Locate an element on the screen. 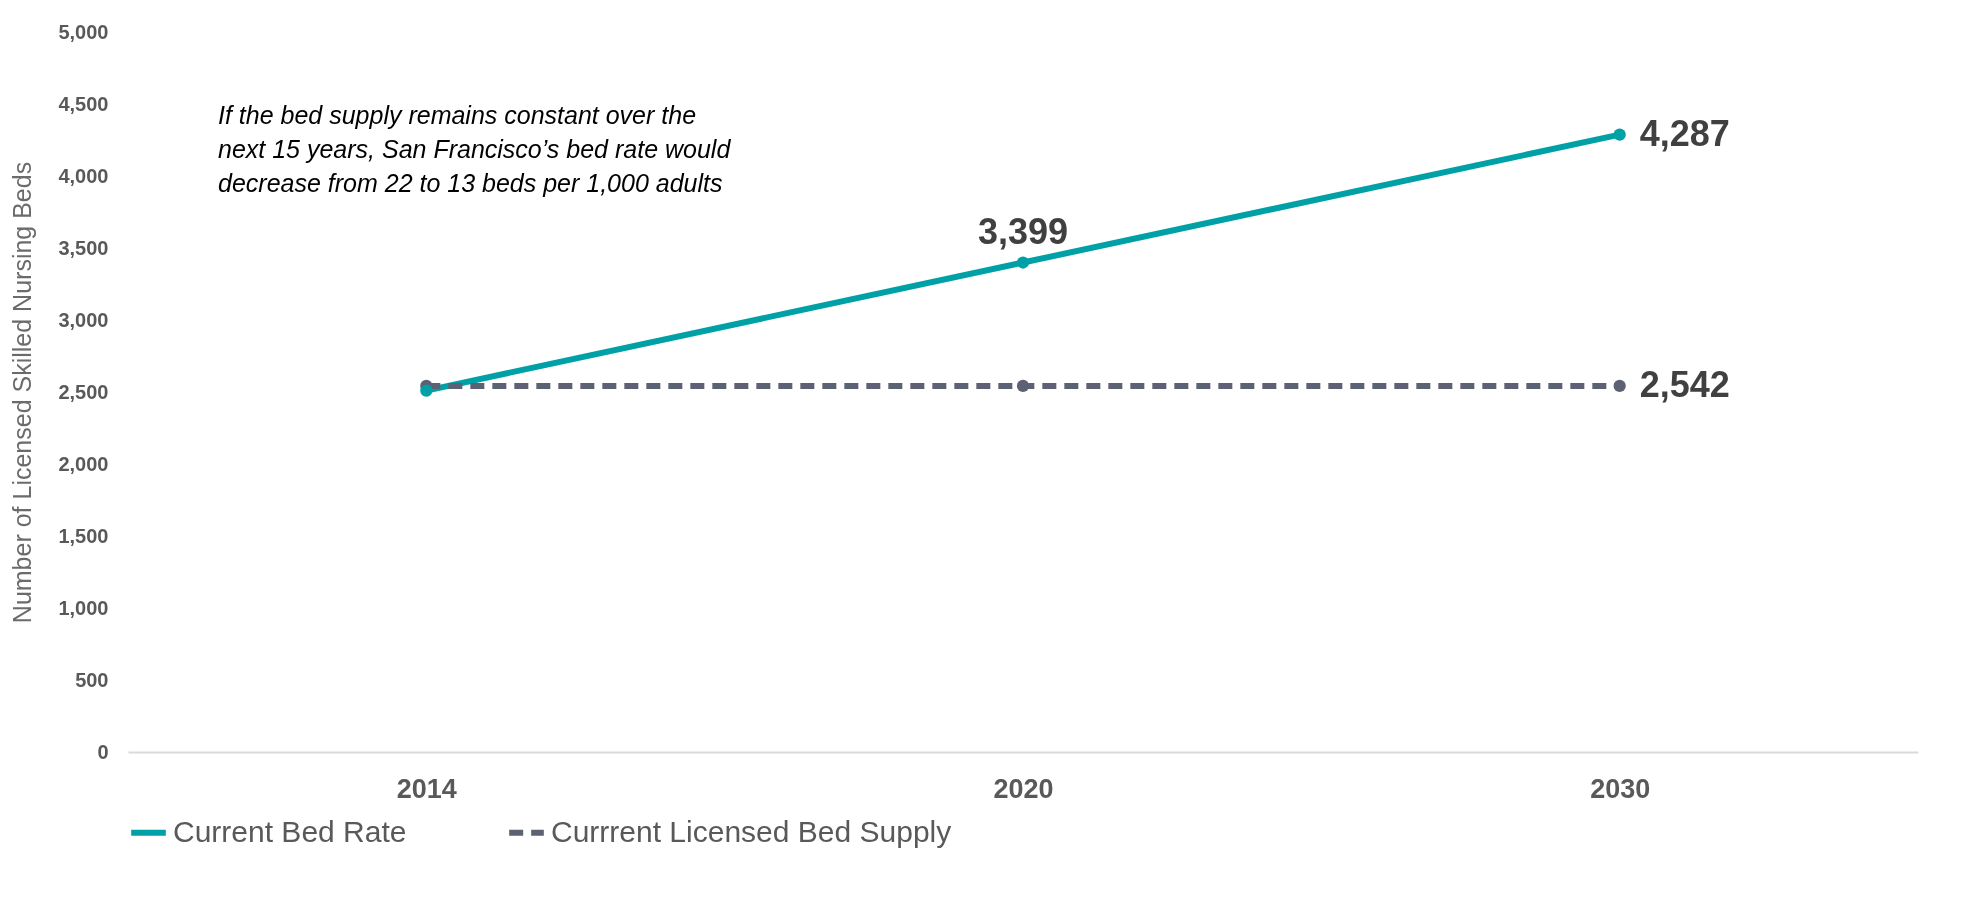 The width and height of the screenshot is (1967, 915). y-tick-label: 0 is located at coordinates (103, 751).